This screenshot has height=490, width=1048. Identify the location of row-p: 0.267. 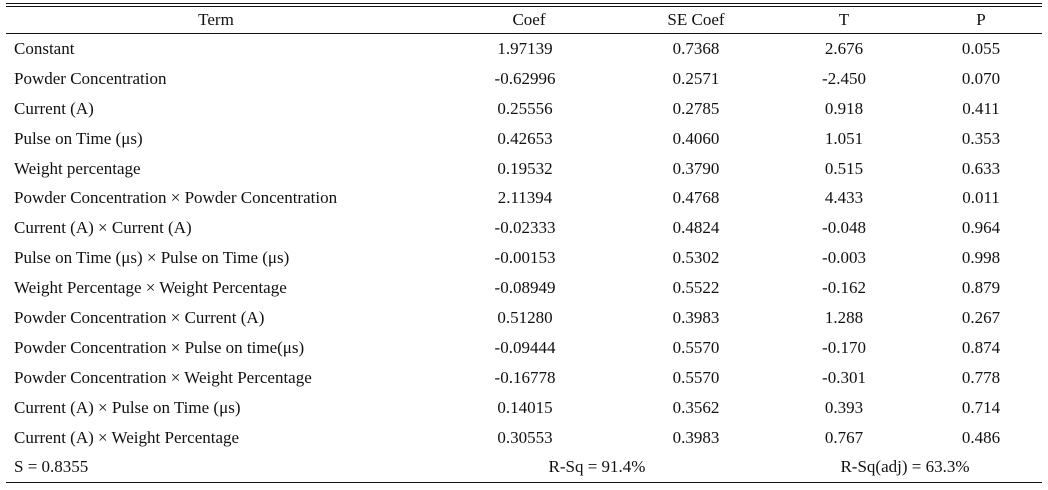
(981, 317).